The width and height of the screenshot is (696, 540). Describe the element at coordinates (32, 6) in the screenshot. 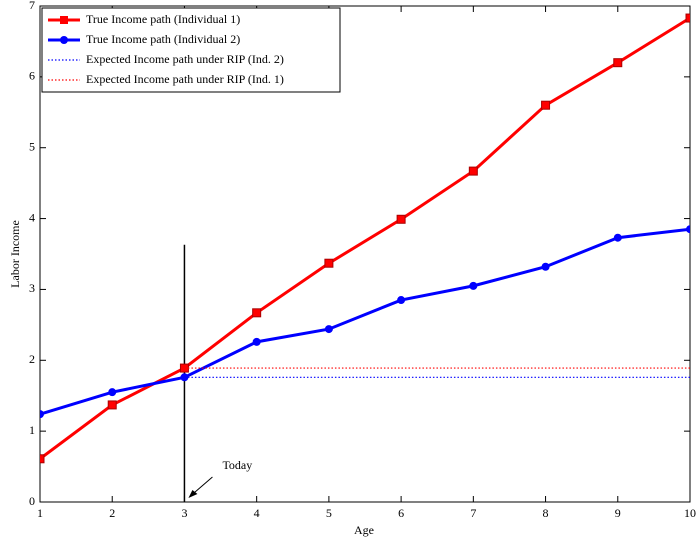

I see `y-tick-label: 7` at that location.